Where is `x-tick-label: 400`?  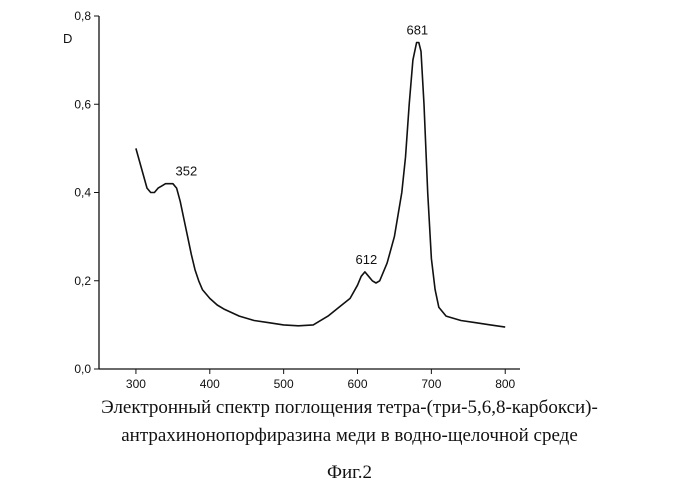 x-tick-label: 400 is located at coordinates (210, 384).